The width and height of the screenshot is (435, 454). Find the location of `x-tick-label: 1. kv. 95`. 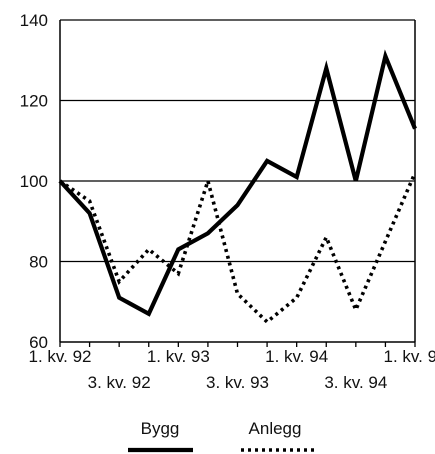

x-tick-label: 1. kv. 95 is located at coordinates (409, 356).